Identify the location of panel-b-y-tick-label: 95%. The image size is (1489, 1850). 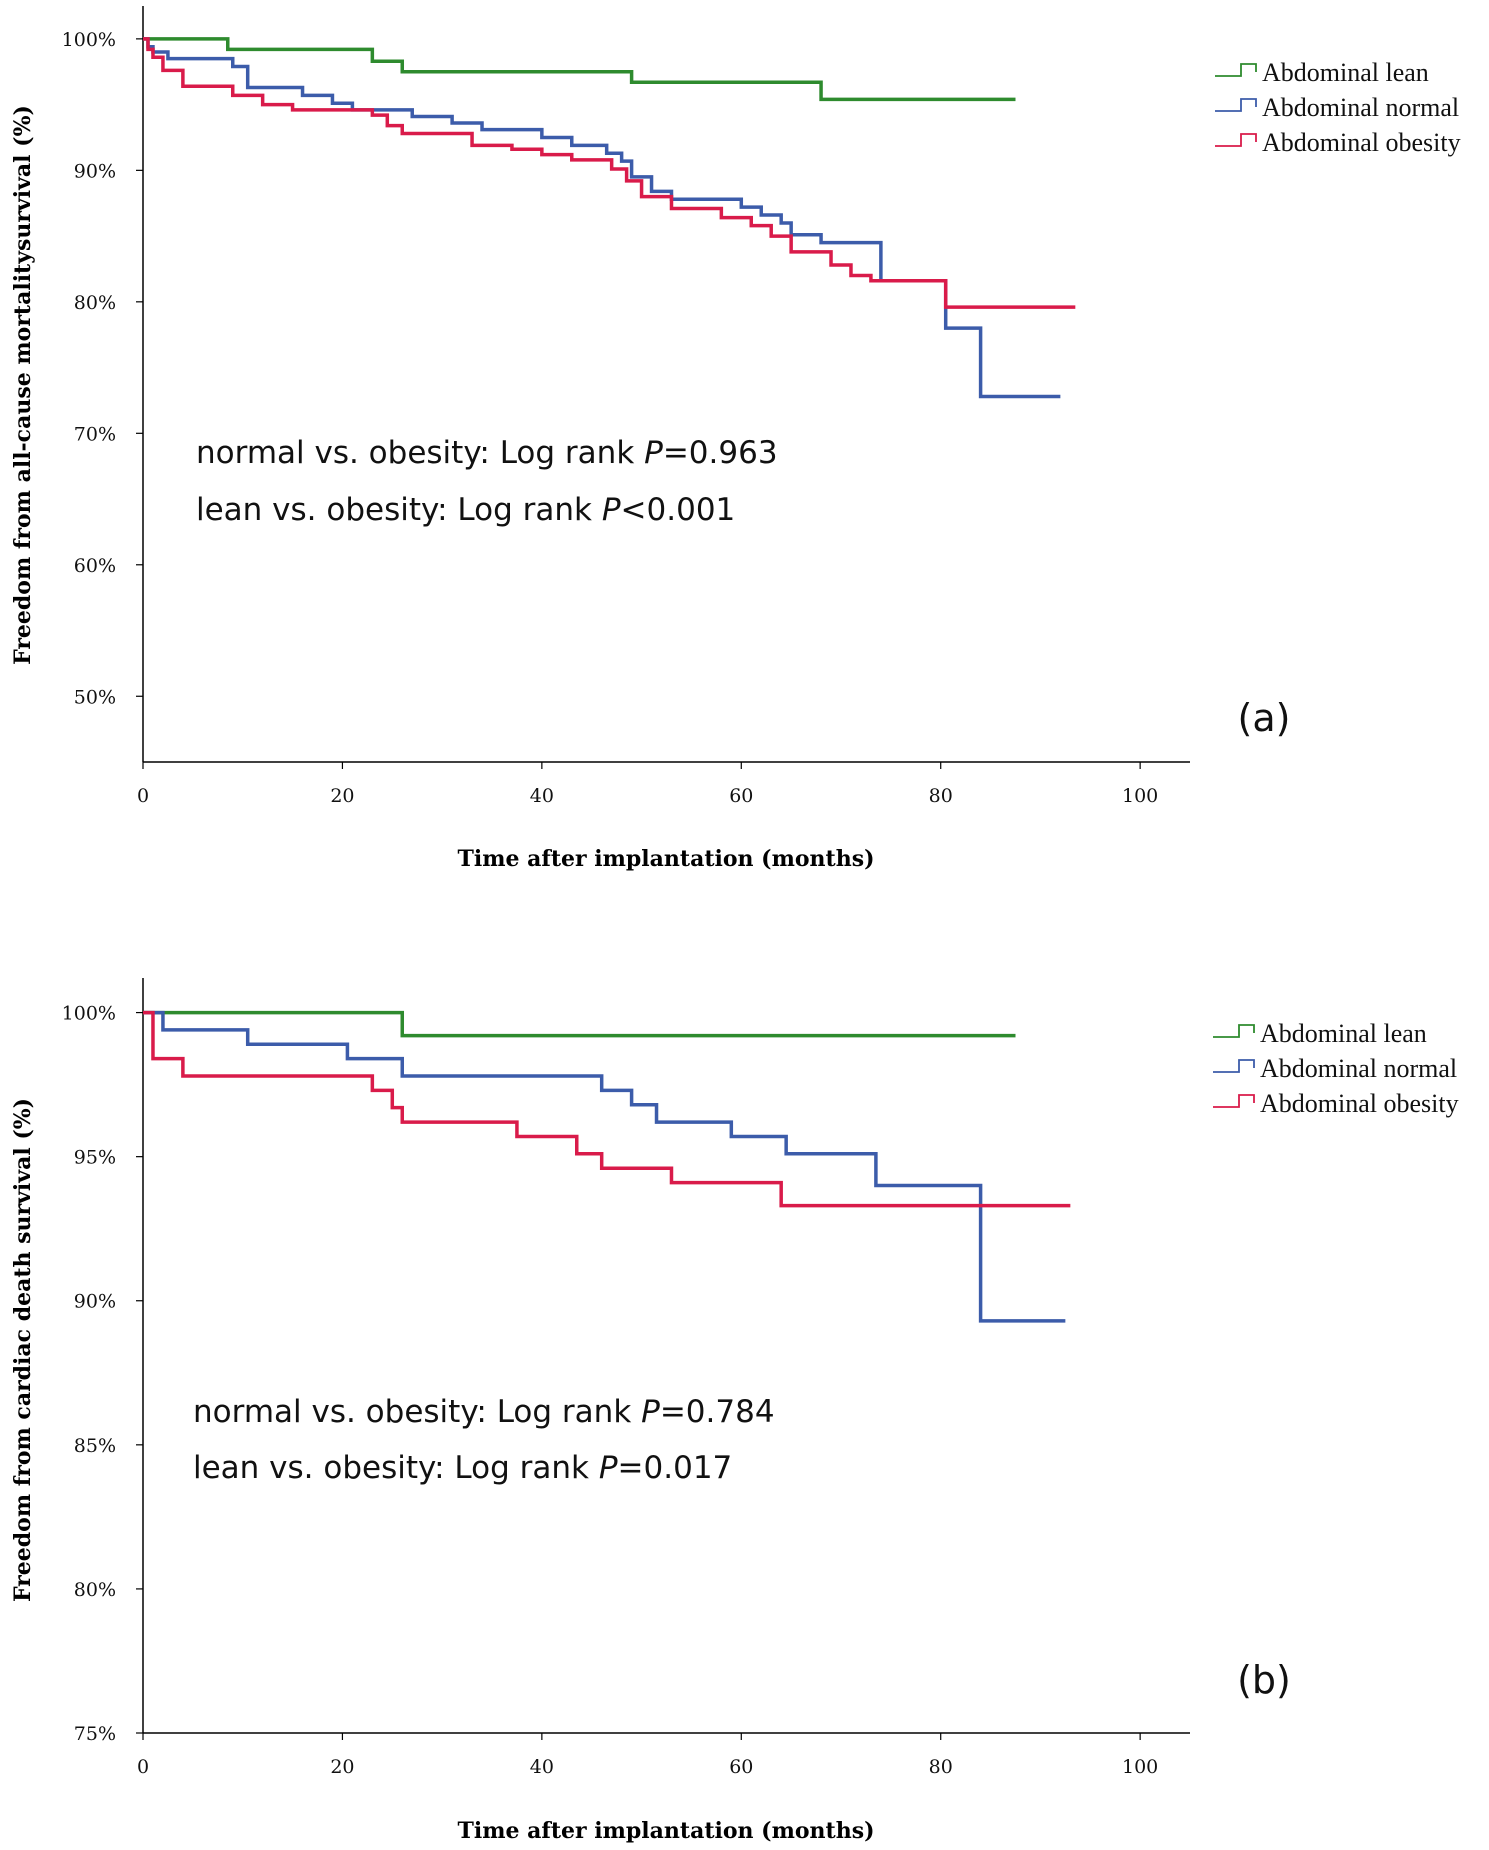
(95, 1158).